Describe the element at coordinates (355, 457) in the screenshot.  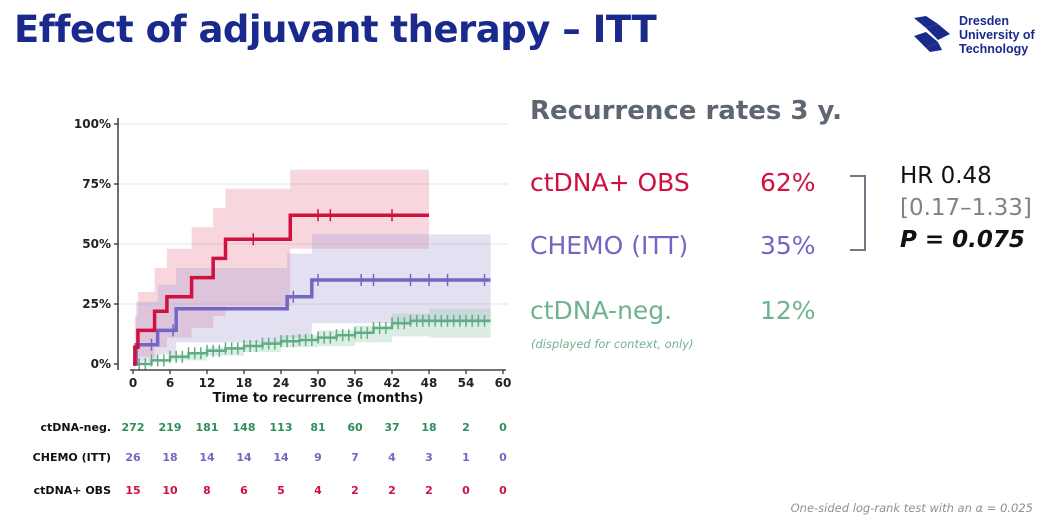
I see `risk-table-cell: 7` at that location.